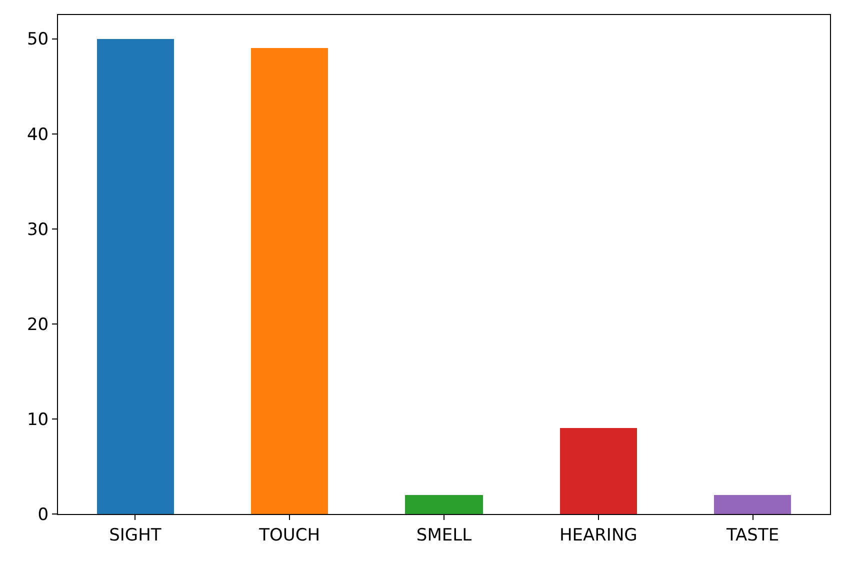 The height and width of the screenshot is (566, 850). Describe the element at coordinates (37, 420) in the screenshot. I see `y-tick-label: 10` at that location.